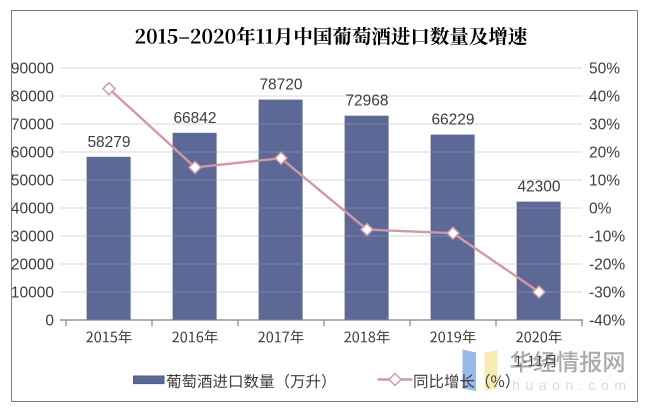 The height and width of the screenshot is (416, 650). Describe the element at coordinates (32, 293) in the screenshot. I see `svg-text: 10000` at that location.